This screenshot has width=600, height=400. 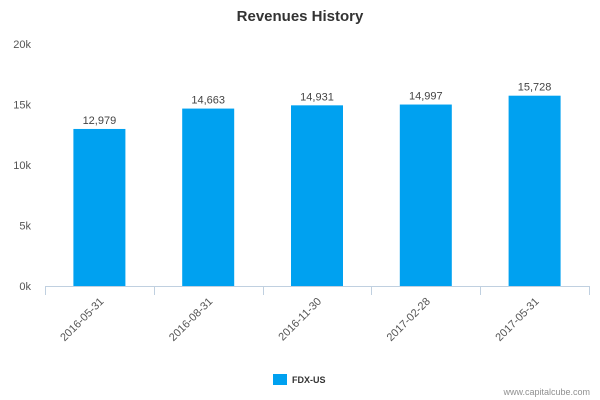 What do you see at coordinates (309, 380) in the screenshot?
I see `legend-label-fdx-us: FDX-US` at bounding box center [309, 380].